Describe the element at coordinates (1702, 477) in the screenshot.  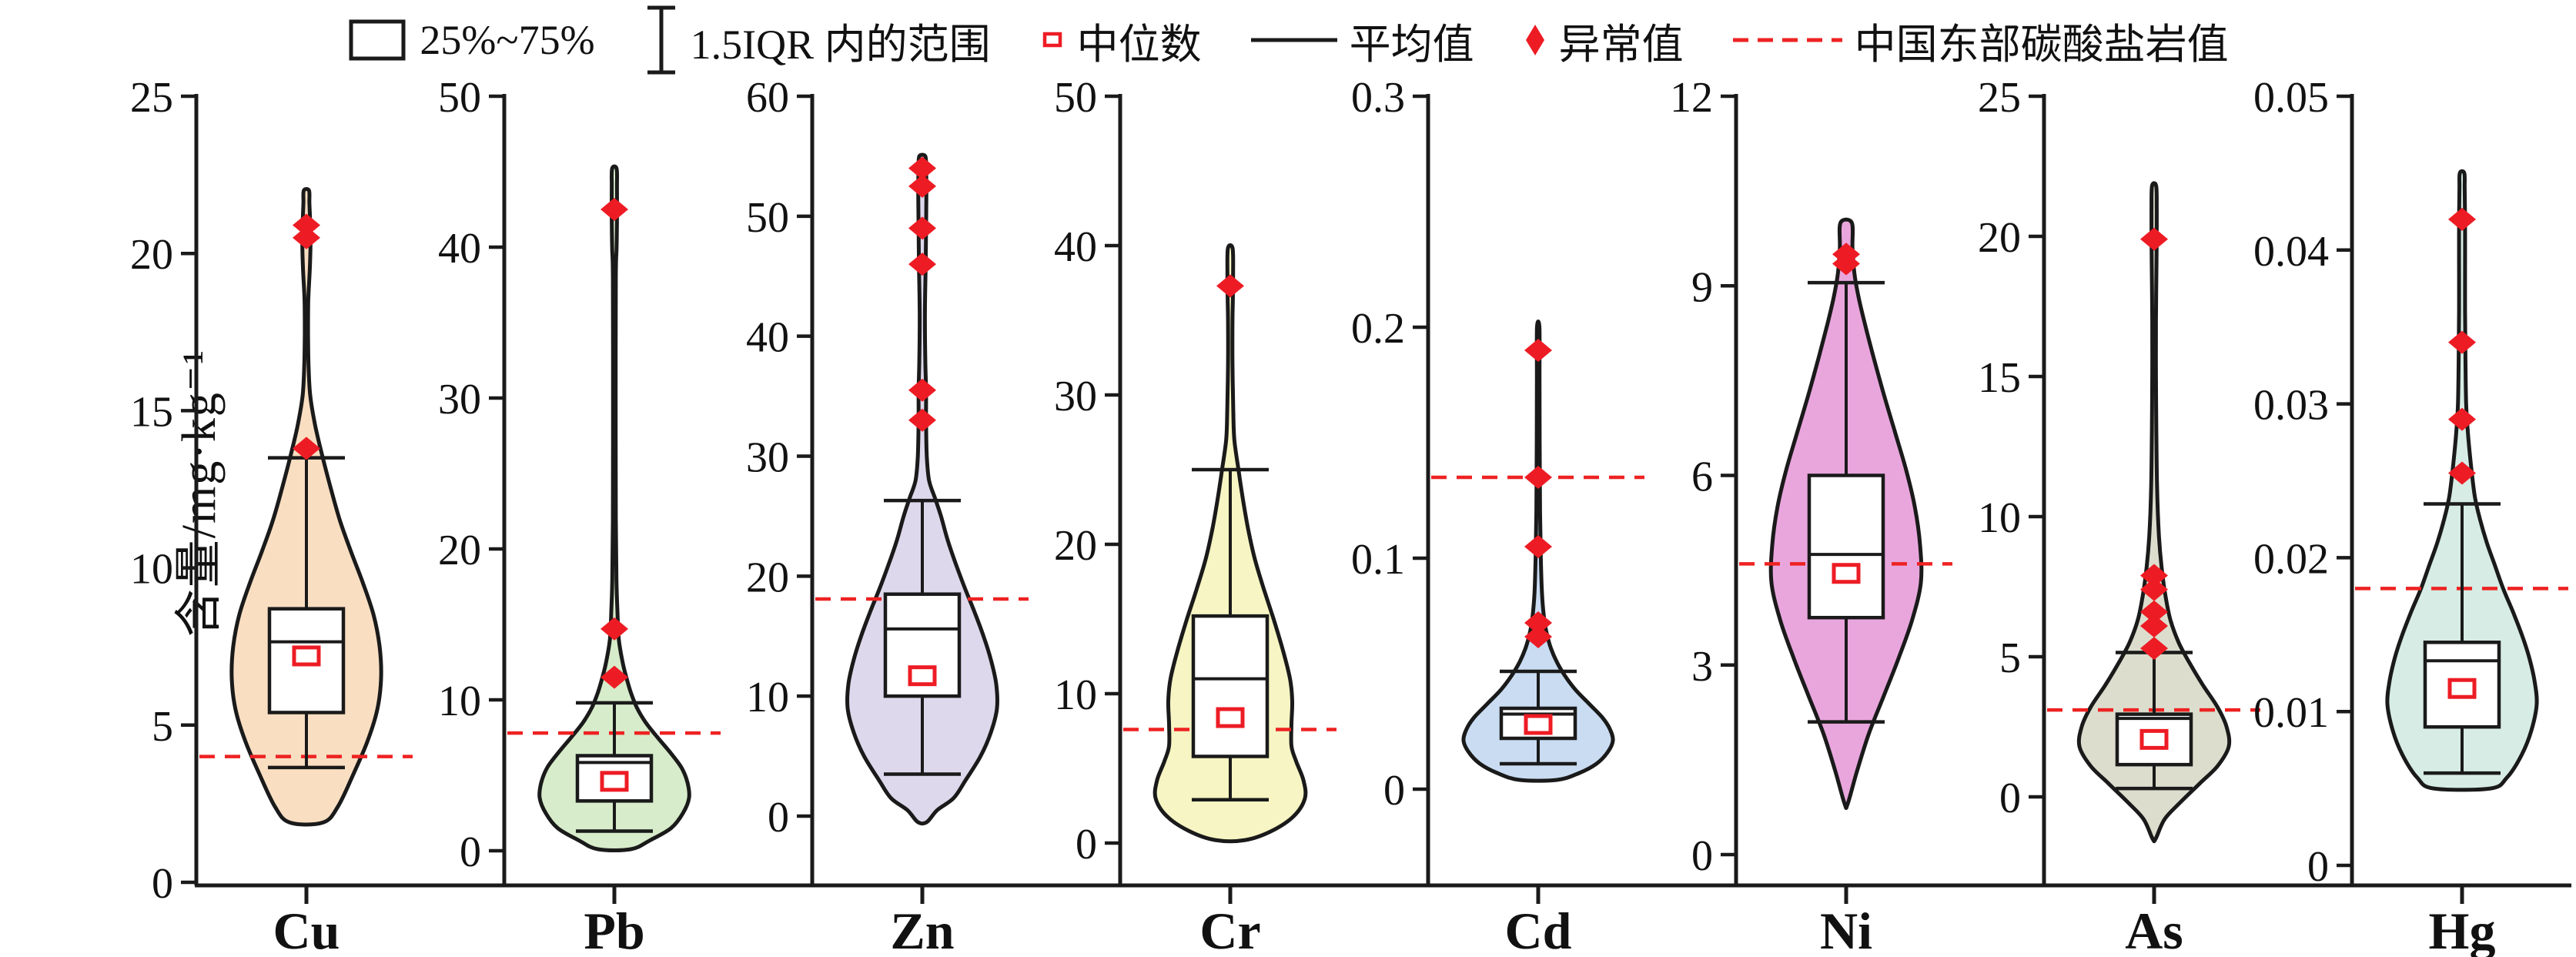
I see `tick-label: 6` at that location.